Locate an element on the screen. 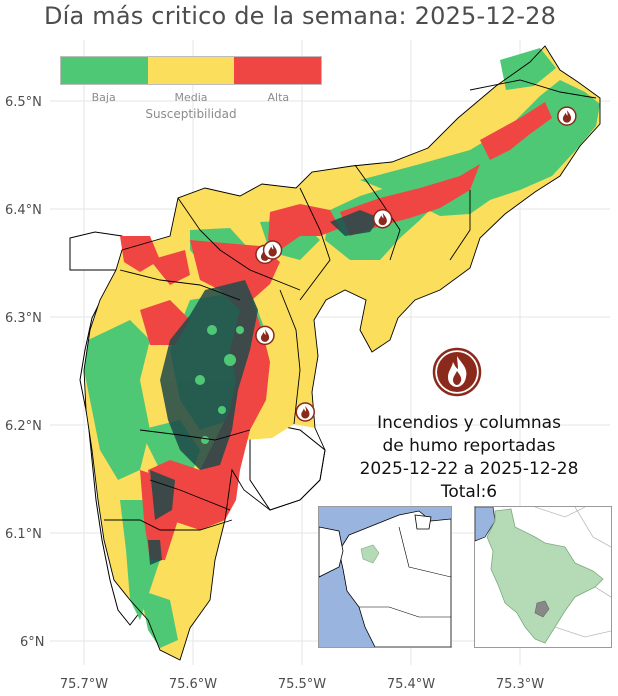 This screenshot has width=618, height=696. legend-label-baja: Baja is located at coordinates (103, 97).